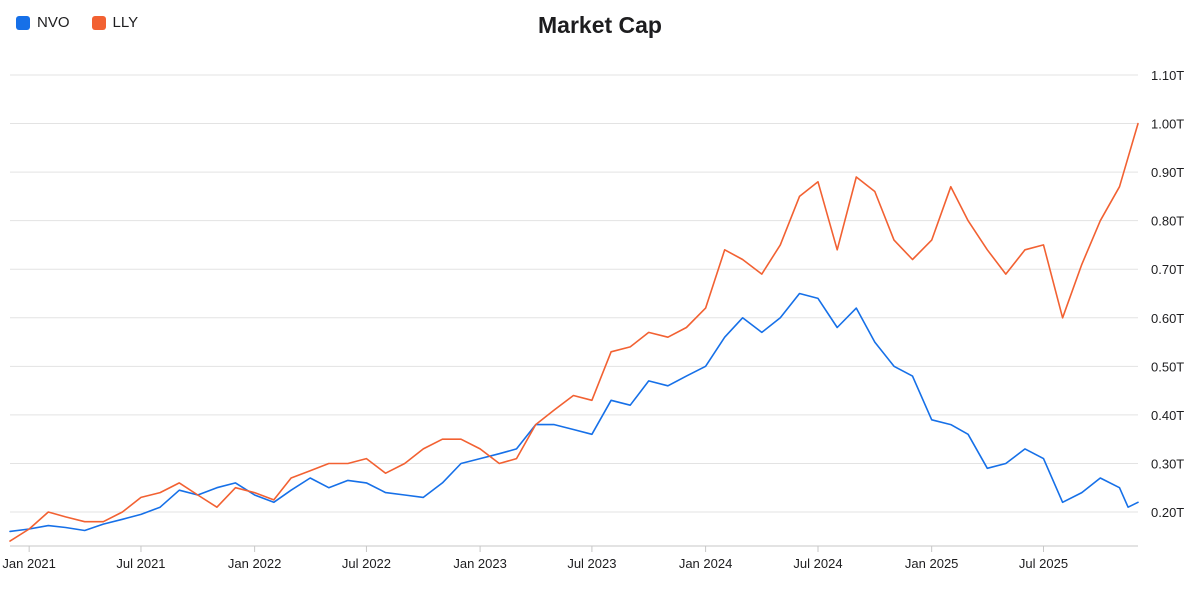  What do you see at coordinates (591, 563) in the screenshot?
I see `x-tick-label: Jul 2023` at bounding box center [591, 563].